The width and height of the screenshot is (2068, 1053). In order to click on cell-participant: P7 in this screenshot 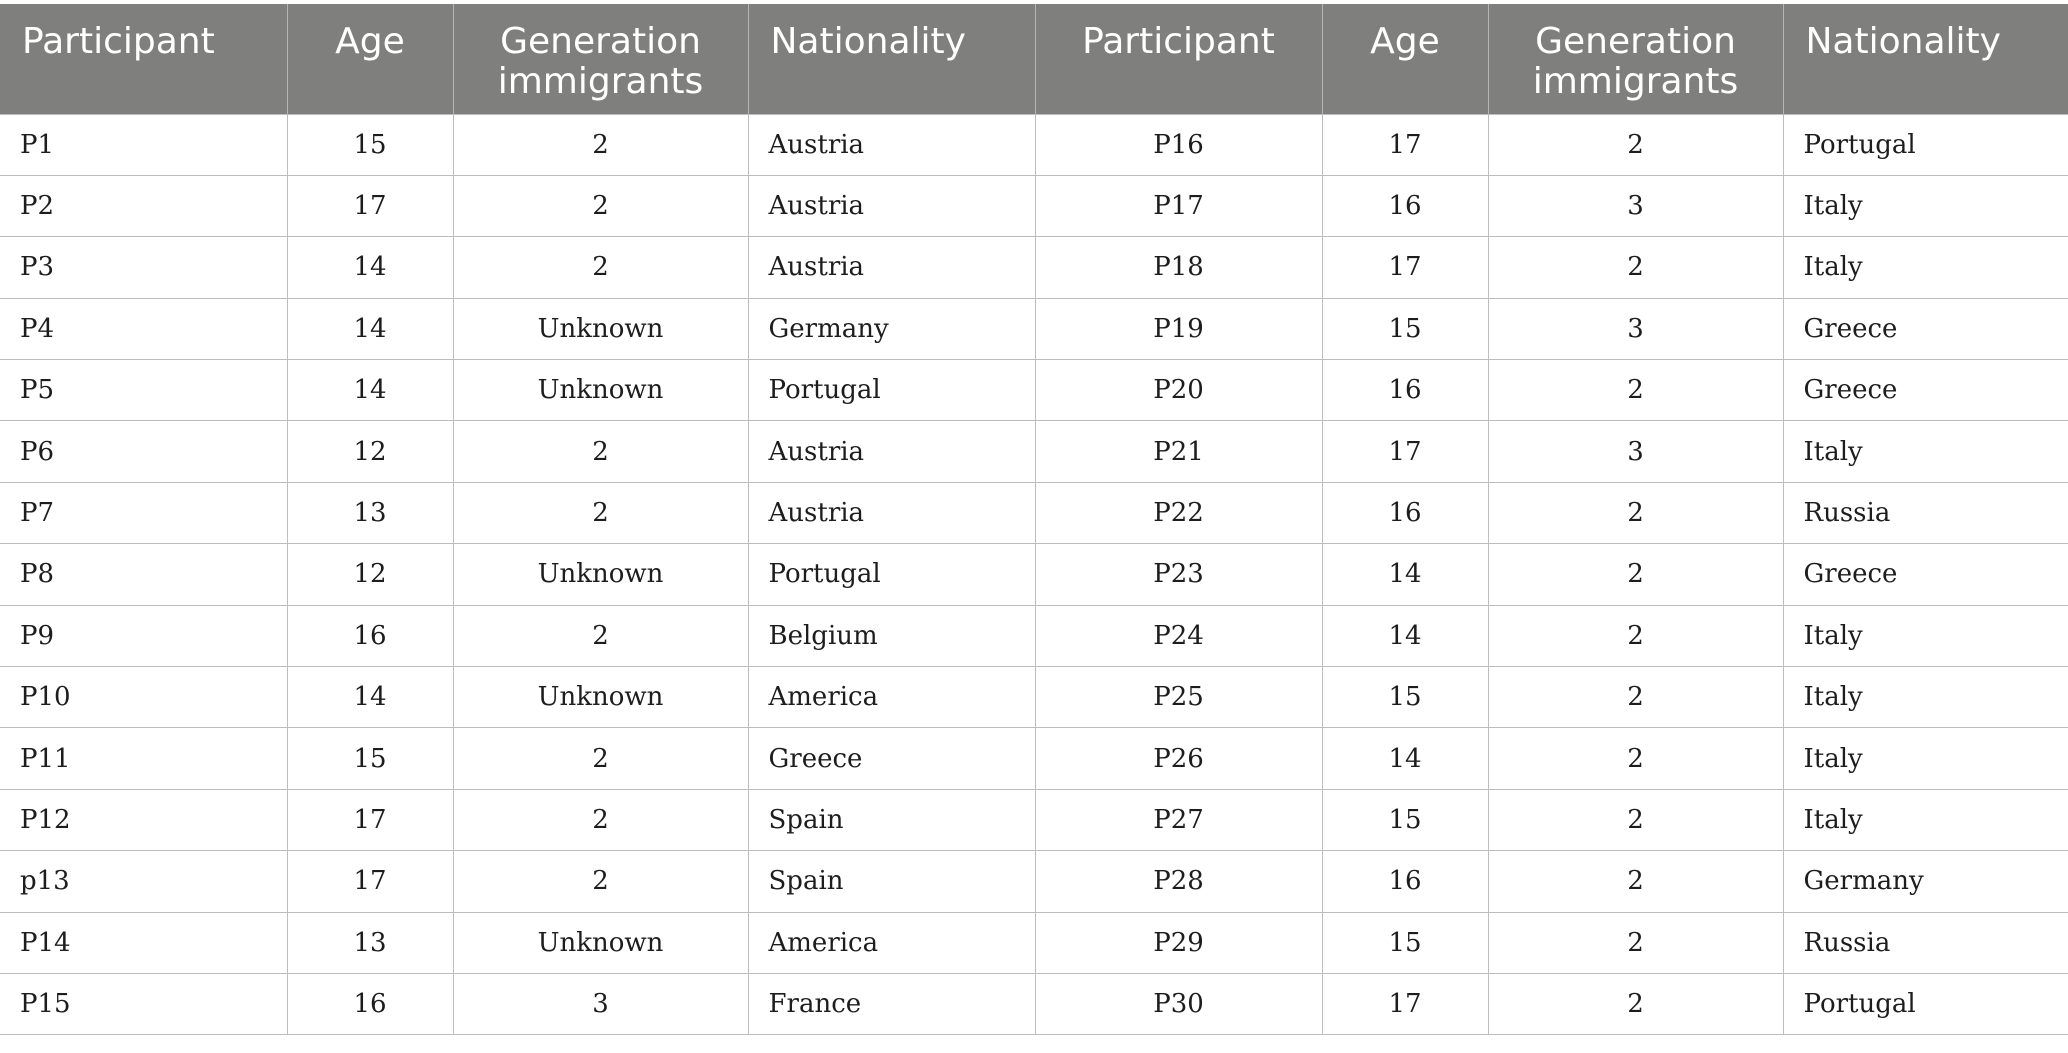, I will do `click(144, 513)`.